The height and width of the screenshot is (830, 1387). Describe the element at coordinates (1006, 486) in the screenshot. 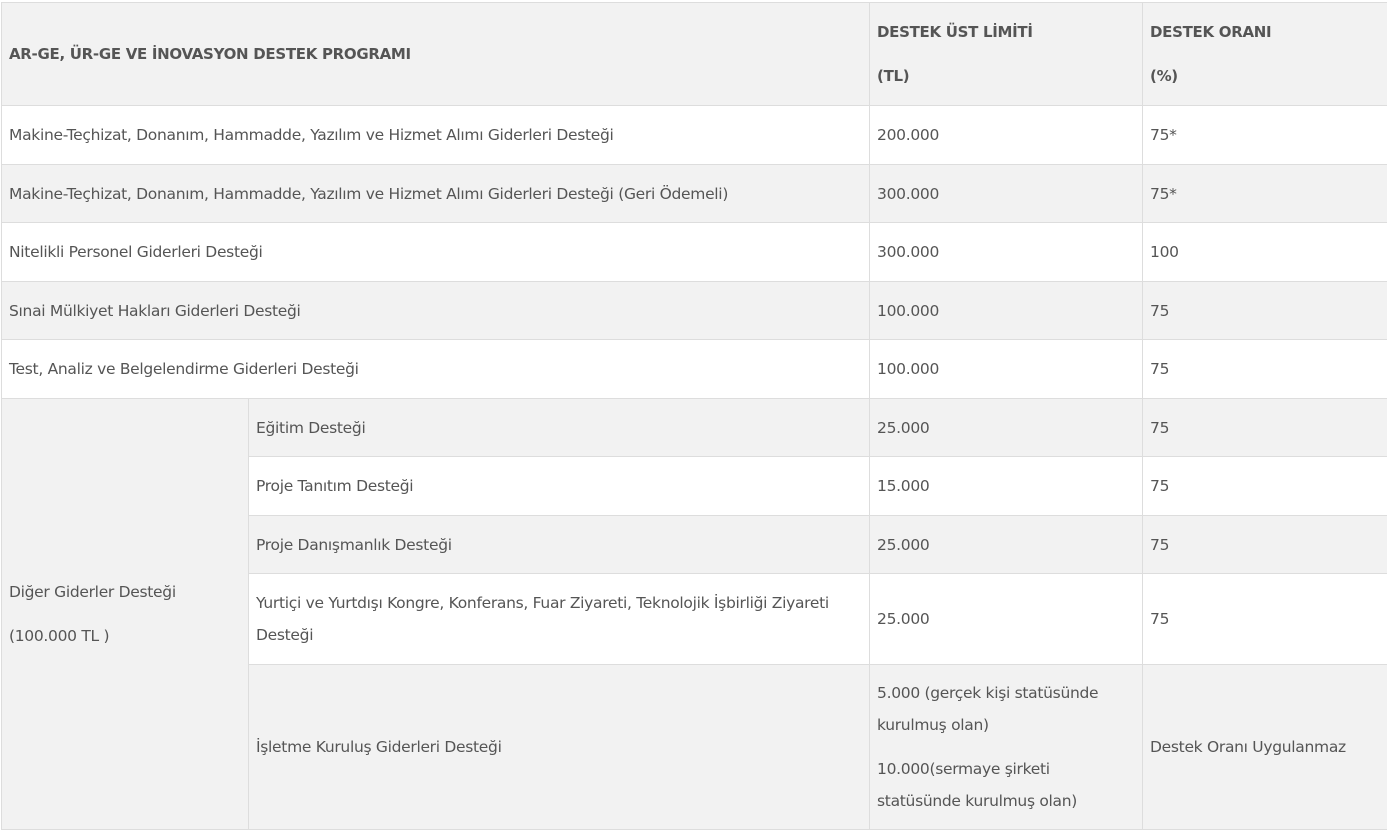

I see `row-limit: 15.000` at that location.